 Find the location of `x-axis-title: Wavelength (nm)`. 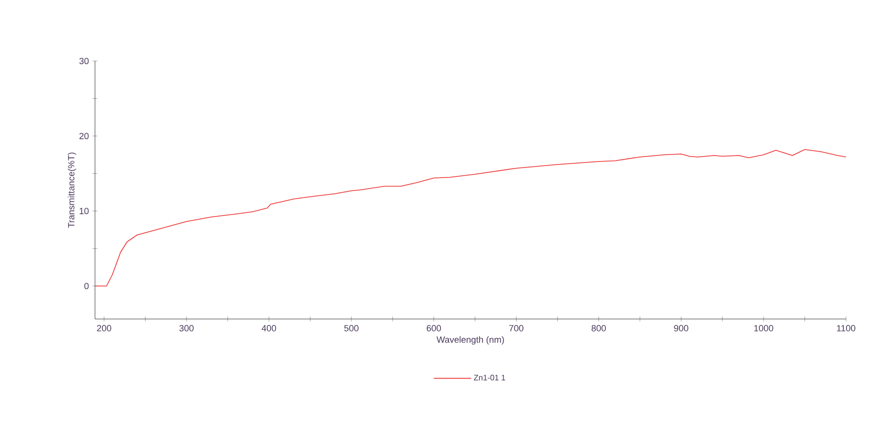

x-axis-title: Wavelength (nm) is located at coordinates (470, 340).